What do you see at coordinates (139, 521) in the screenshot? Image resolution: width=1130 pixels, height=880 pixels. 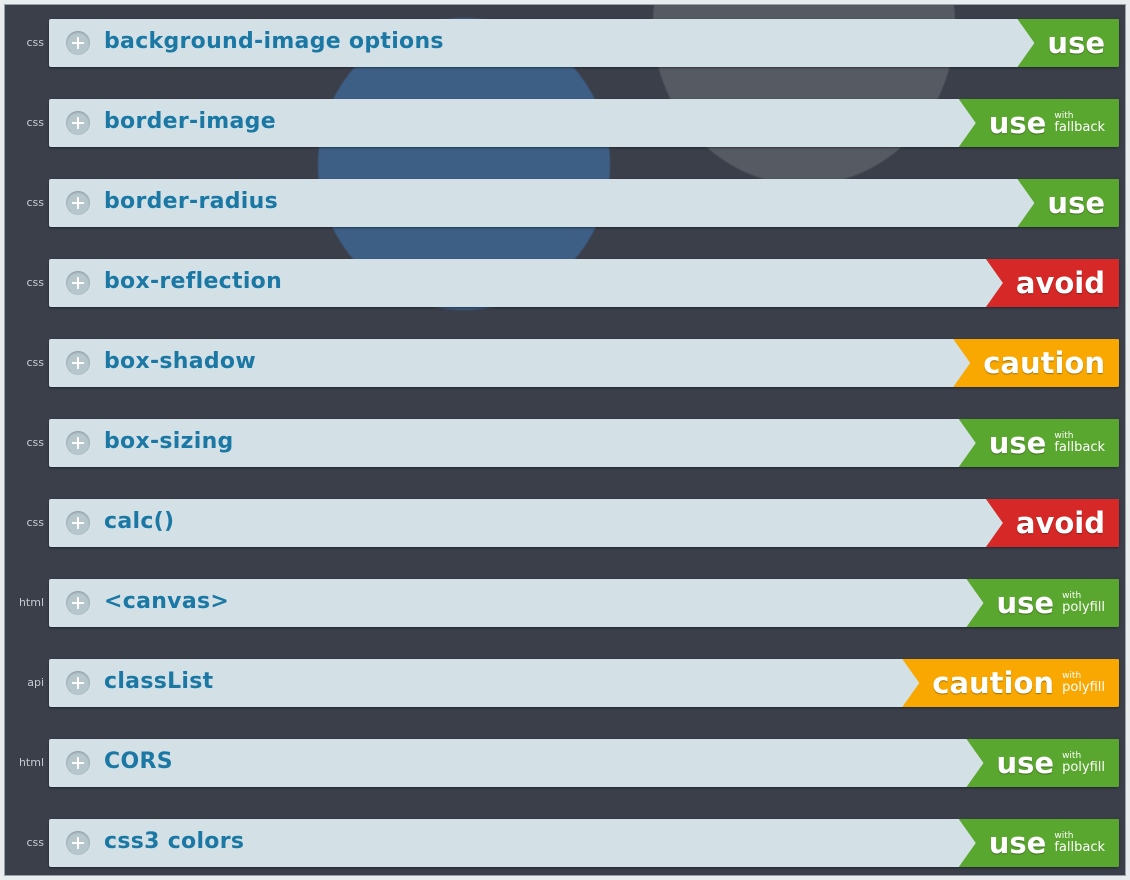 I see `feature-name: calc()` at bounding box center [139, 521].